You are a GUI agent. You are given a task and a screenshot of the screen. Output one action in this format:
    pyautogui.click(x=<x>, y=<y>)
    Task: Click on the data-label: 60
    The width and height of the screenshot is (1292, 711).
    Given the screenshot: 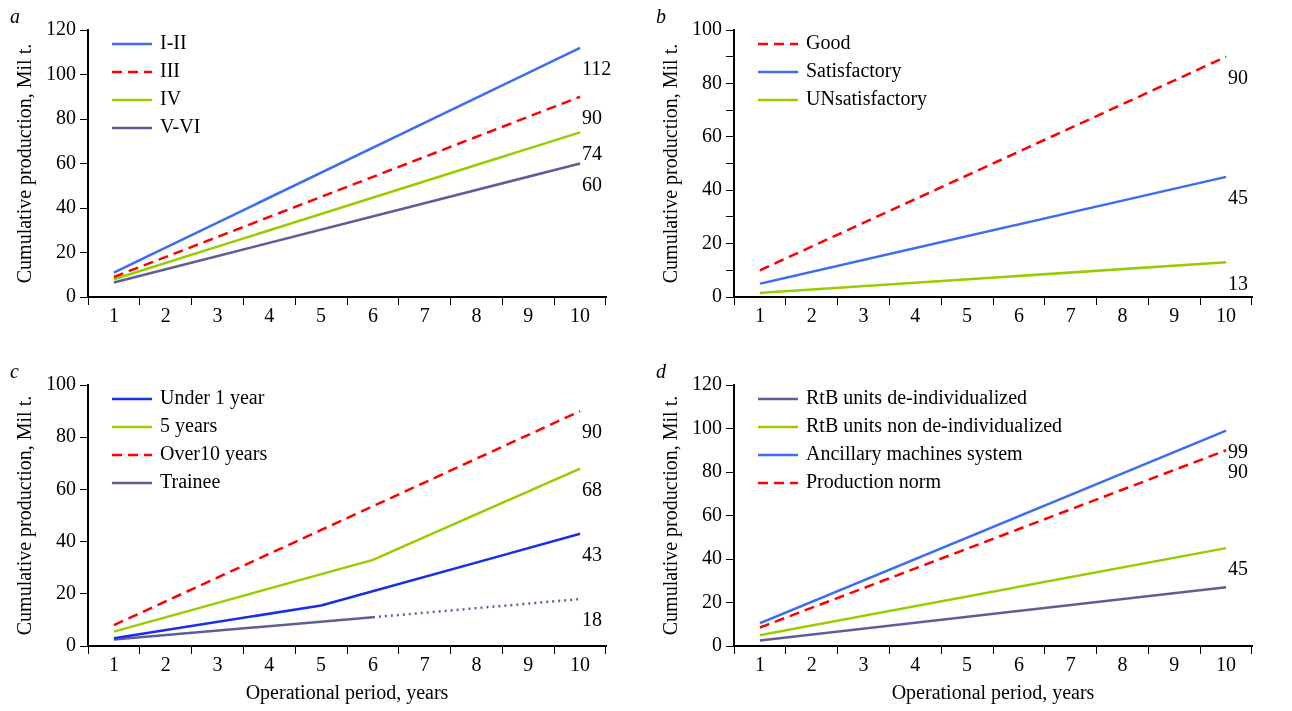 What is the action you would take?
    pyautogui.click(x=592, y=183)
    